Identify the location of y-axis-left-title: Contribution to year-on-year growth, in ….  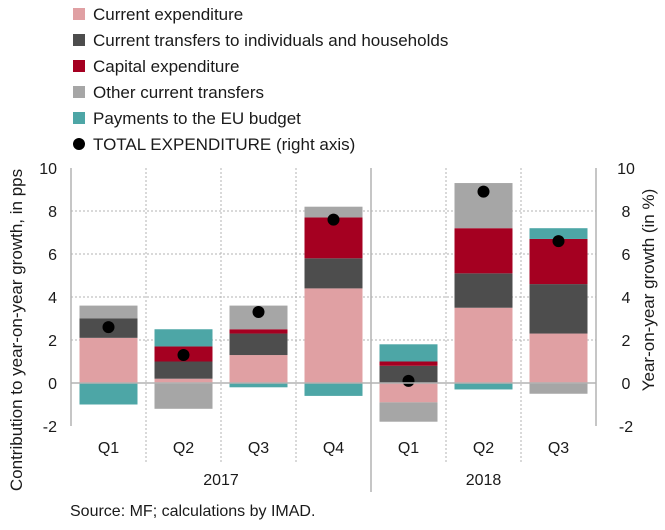
(16, 330).